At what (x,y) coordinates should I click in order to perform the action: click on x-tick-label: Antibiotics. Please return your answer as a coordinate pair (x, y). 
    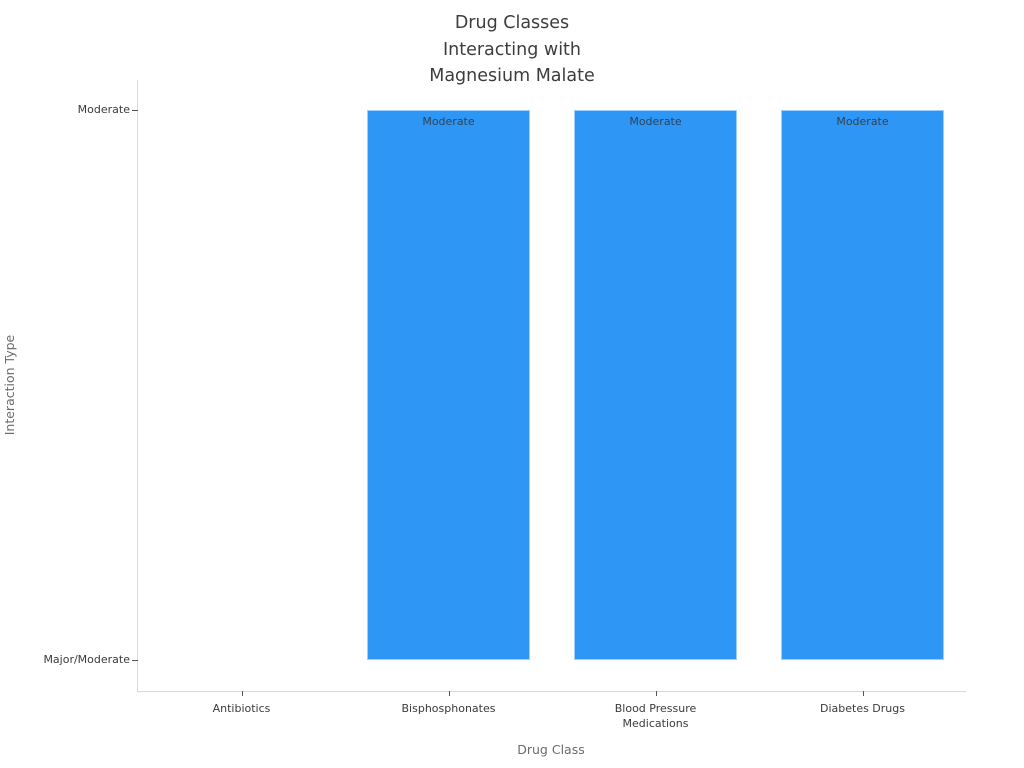
    Looking at the image, I should click on (241, 708).